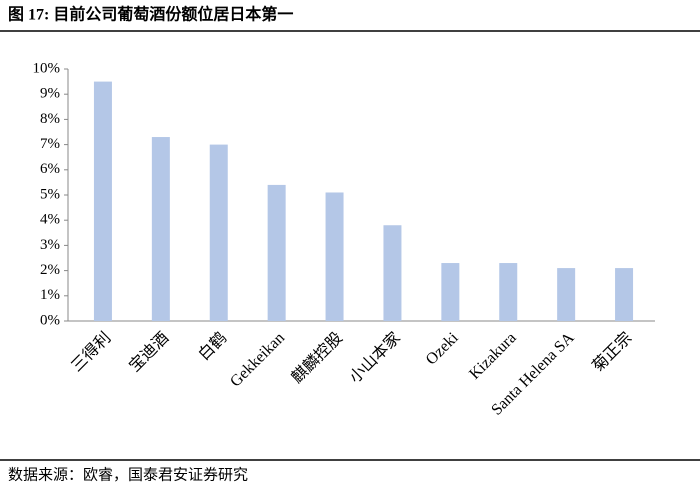  Describe the element at coordinates (128, 474) in the screenshot. I see `source-note: 数据来源：欧睿，国泰君安证券研究` at that location.